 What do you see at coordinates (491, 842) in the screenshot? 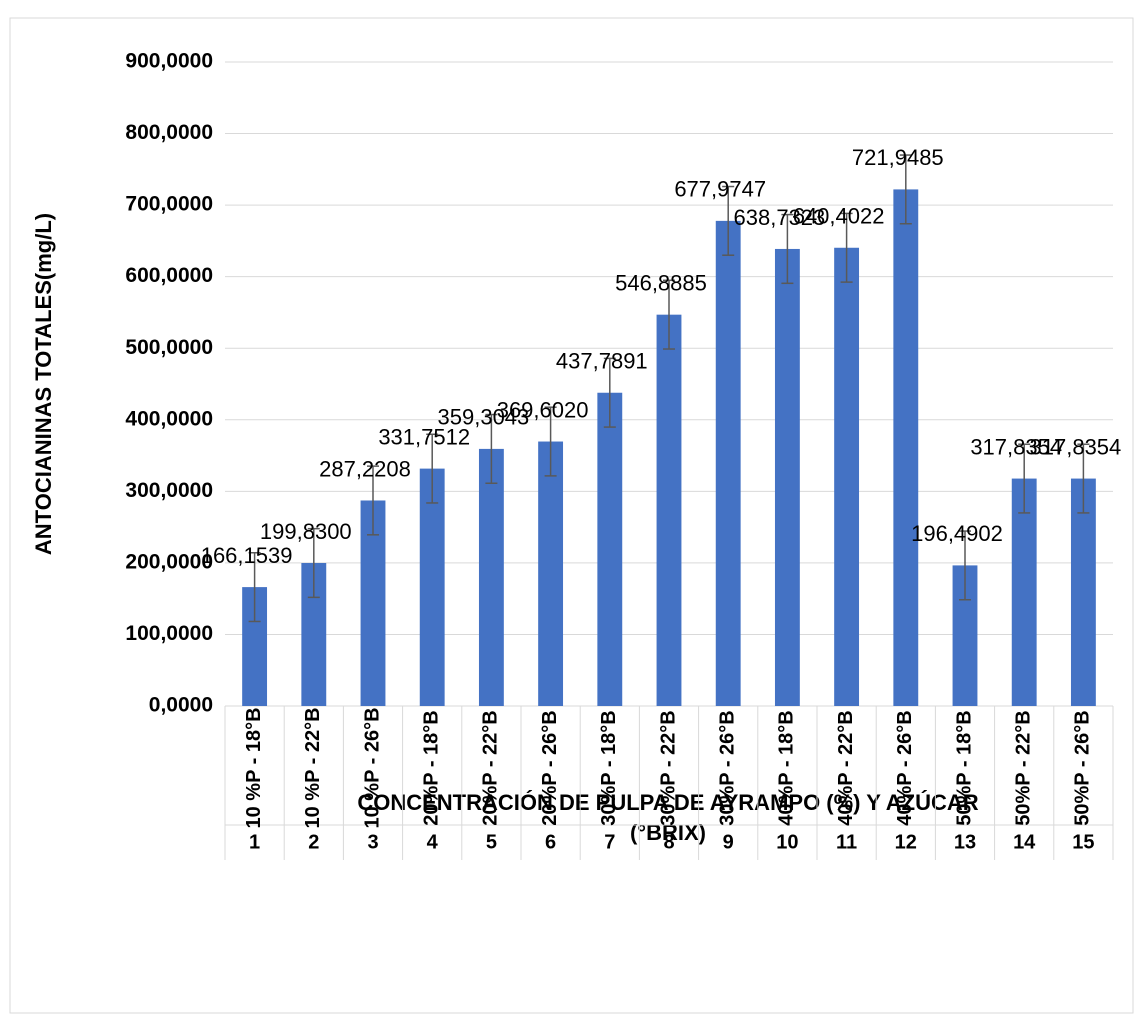
I see `x-group-label: 5` at bounding box center [491, 842].